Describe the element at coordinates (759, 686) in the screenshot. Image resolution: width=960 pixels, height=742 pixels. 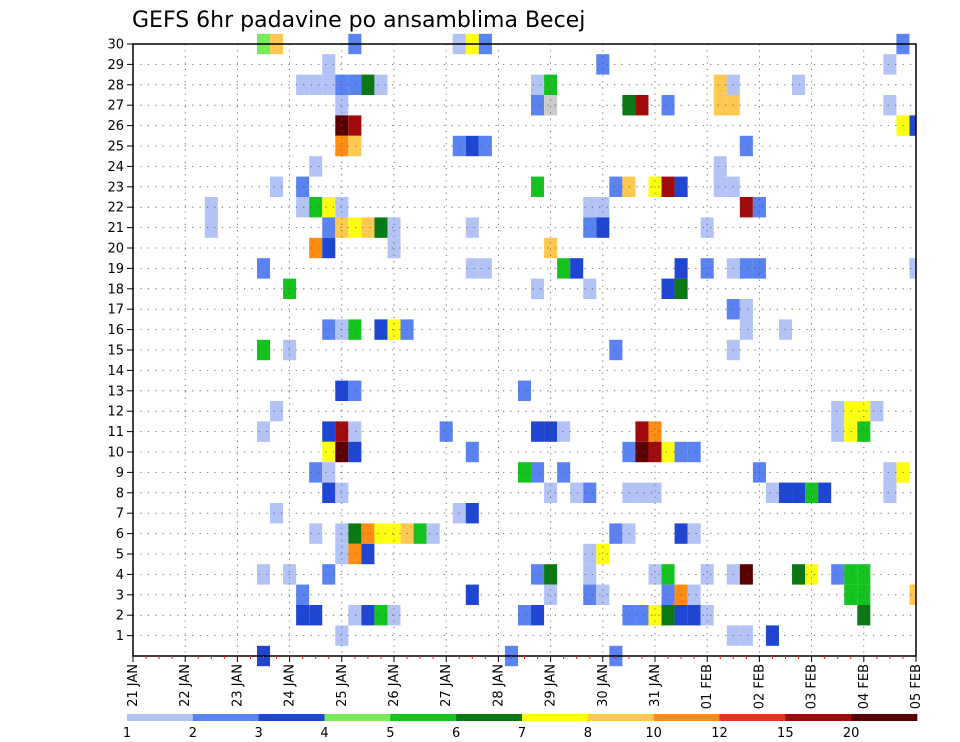
I see `x-tick-label: 02 FEB` at that location.